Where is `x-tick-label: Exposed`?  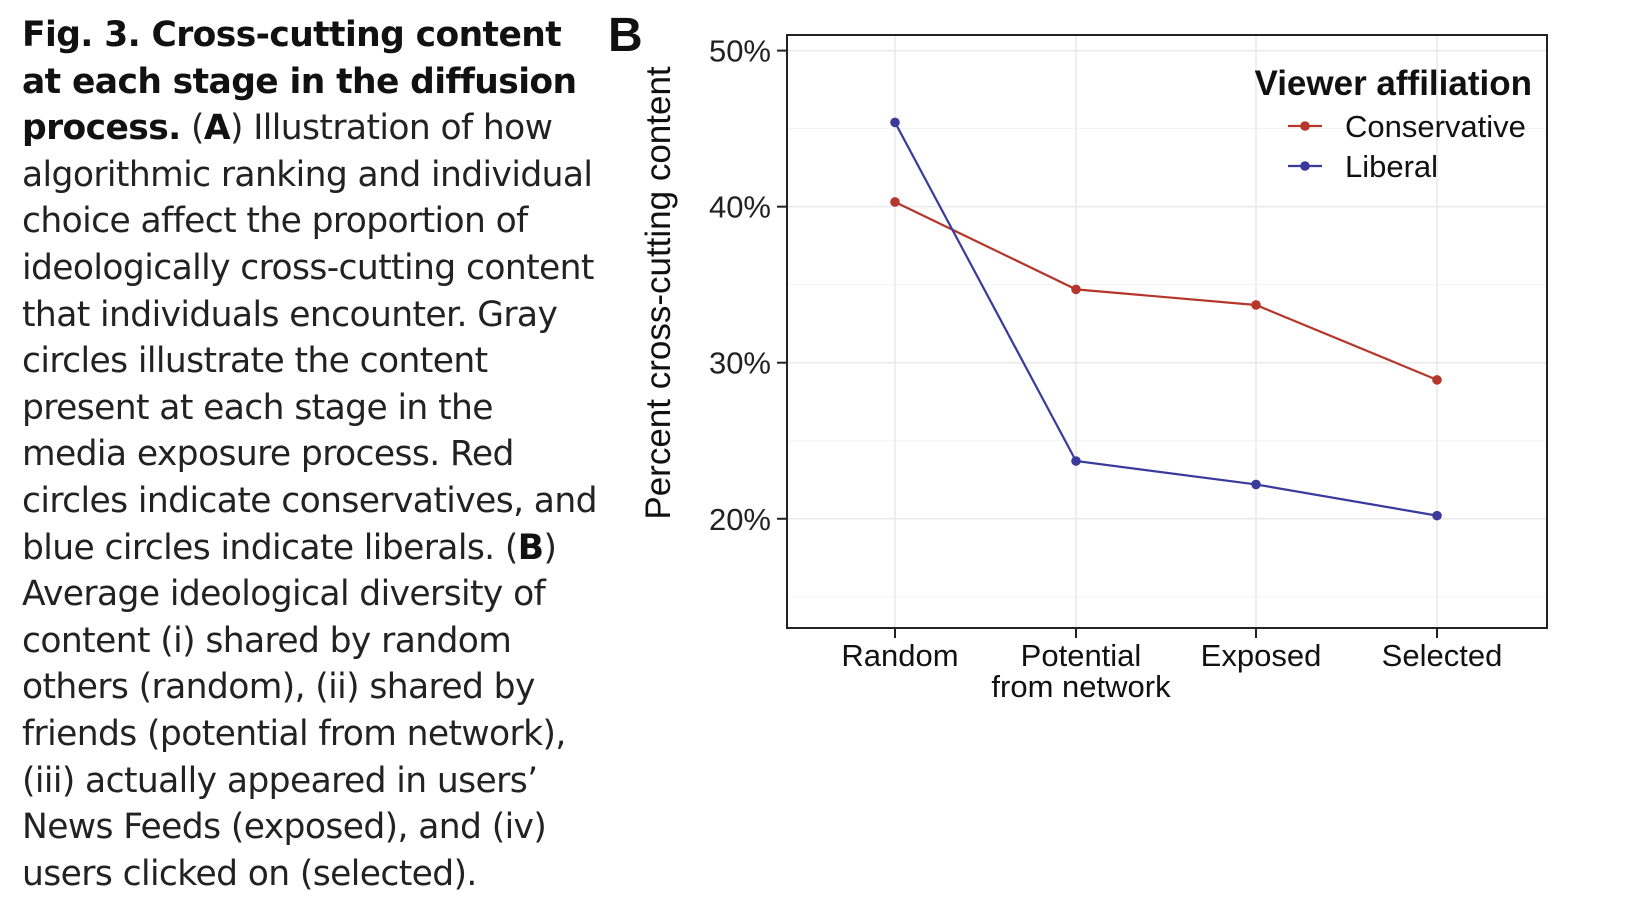
x-tick-label: Exposed is located at coordinates (1261, 655).